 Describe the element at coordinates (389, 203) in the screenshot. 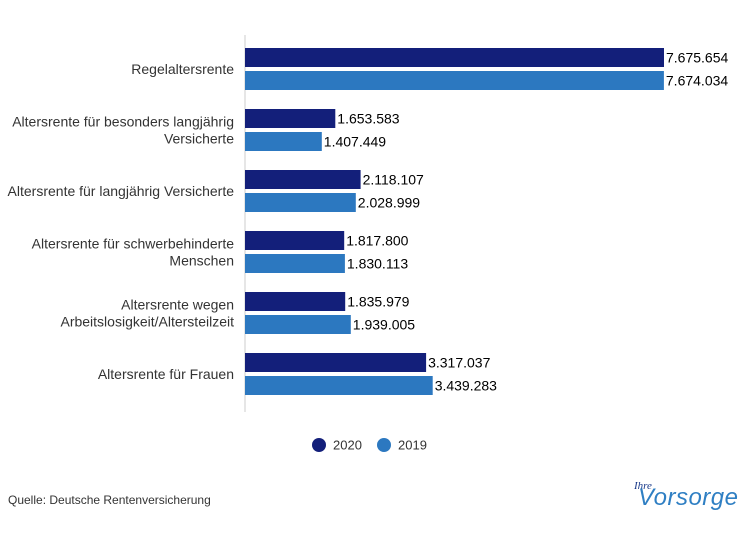

I see `value-label-2019-2: 2.028.999` at that location.